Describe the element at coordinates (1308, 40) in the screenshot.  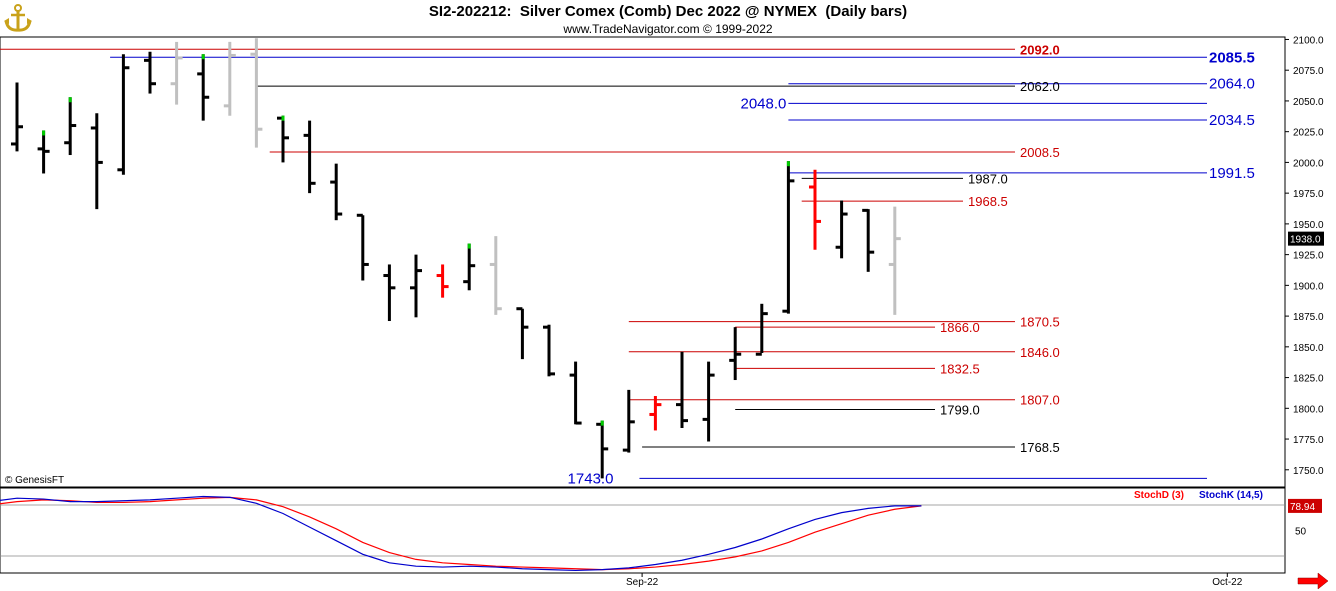
I see `price-tick-label: 2100.0` at that location.